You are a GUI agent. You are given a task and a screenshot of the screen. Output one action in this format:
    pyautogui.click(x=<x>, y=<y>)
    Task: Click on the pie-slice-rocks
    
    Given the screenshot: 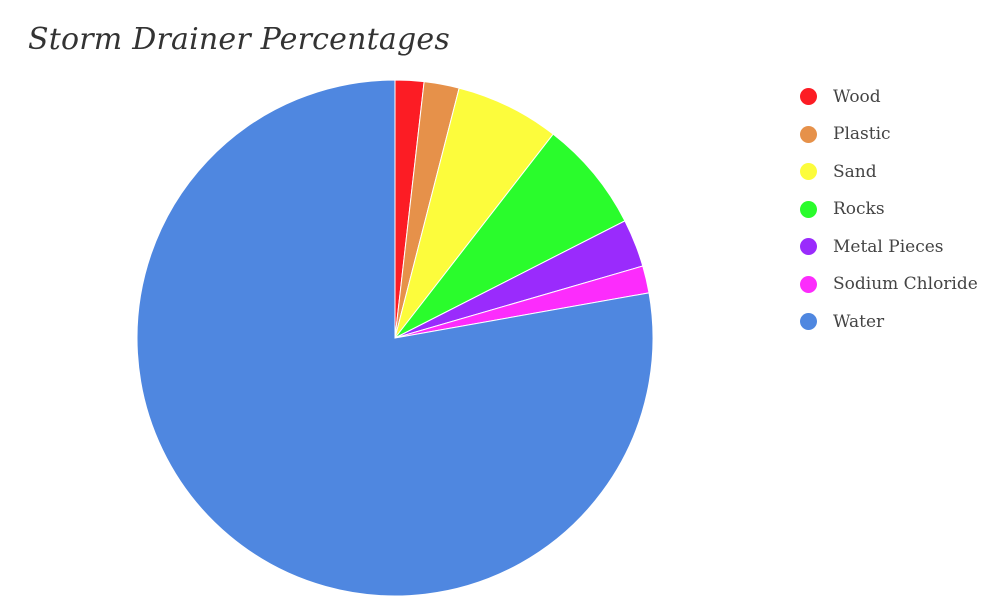 What is the action you would take?
    pyautogui.click(x=510, y=236)
    